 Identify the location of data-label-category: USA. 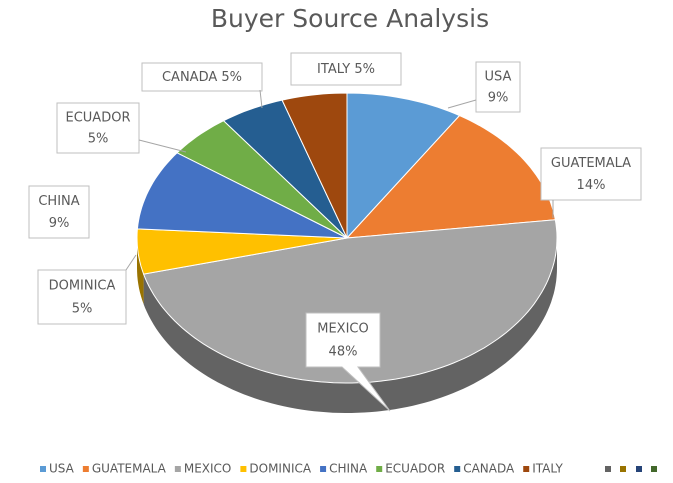
(498, 77).